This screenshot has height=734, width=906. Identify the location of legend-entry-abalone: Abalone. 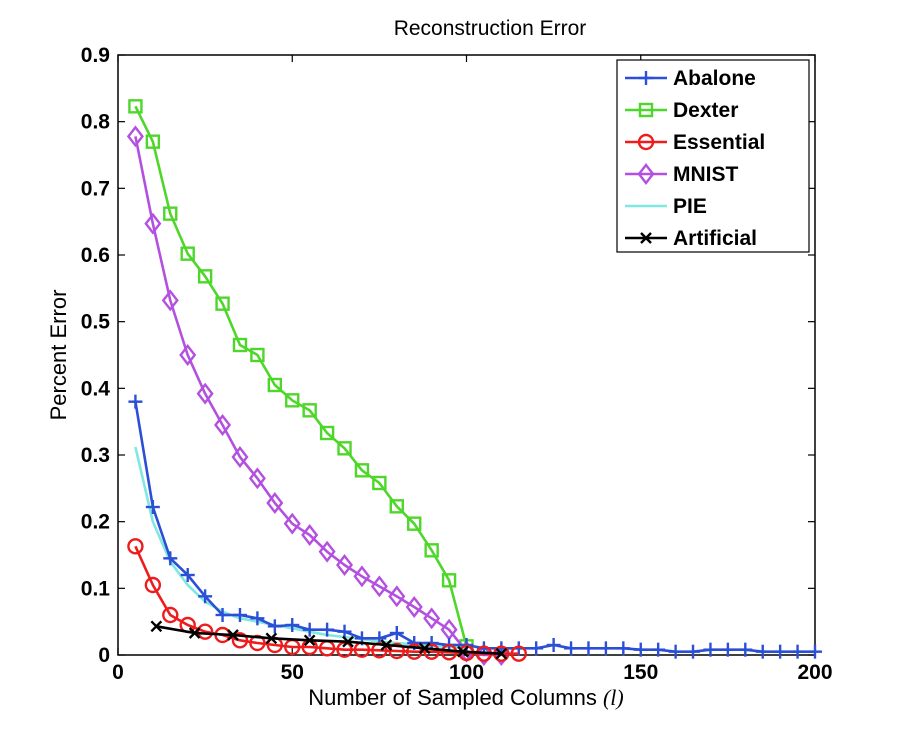
(690, 78).